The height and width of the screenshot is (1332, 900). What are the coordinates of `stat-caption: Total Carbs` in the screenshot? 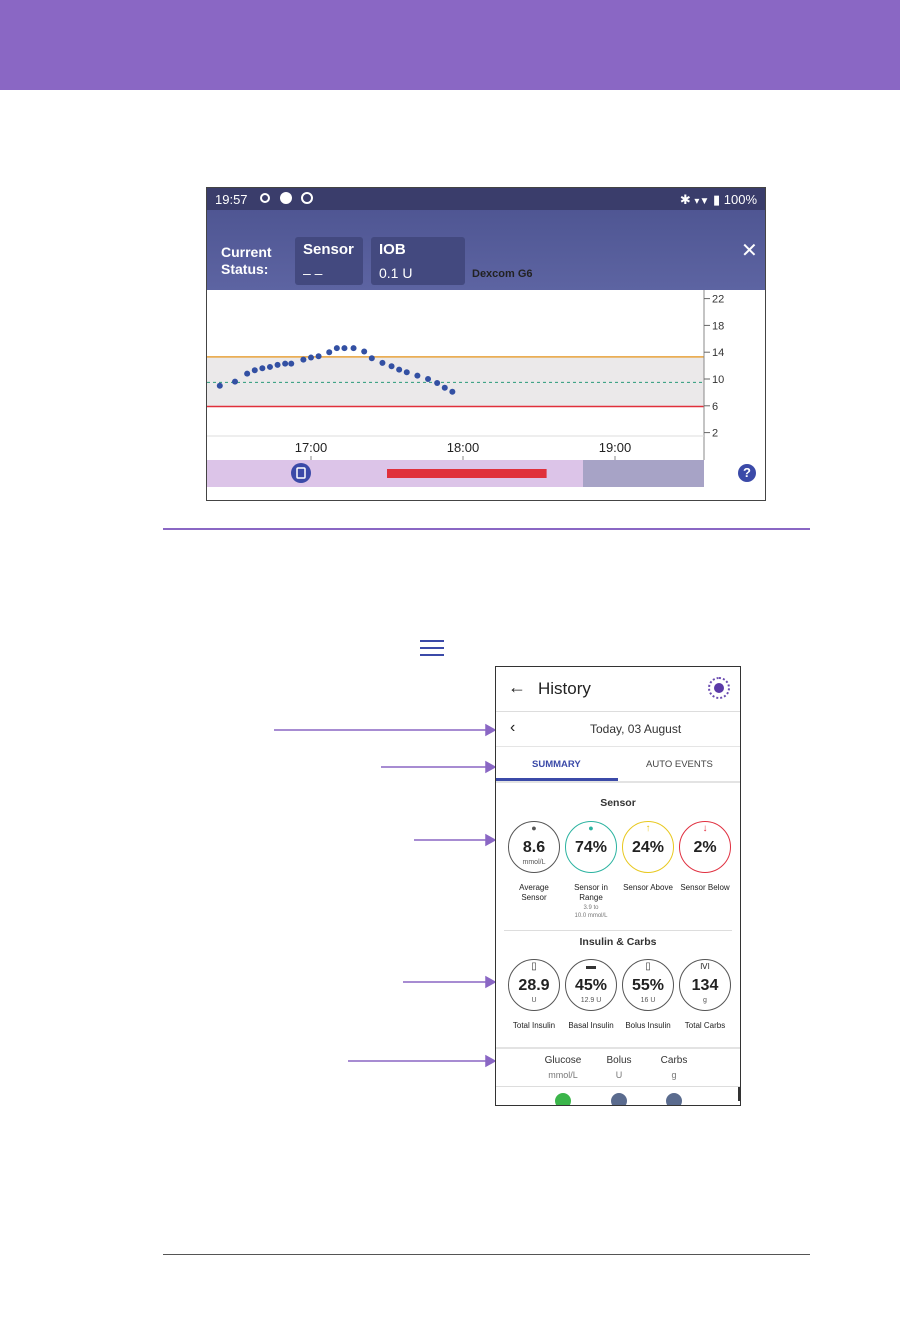 It's located at (705, 1025).